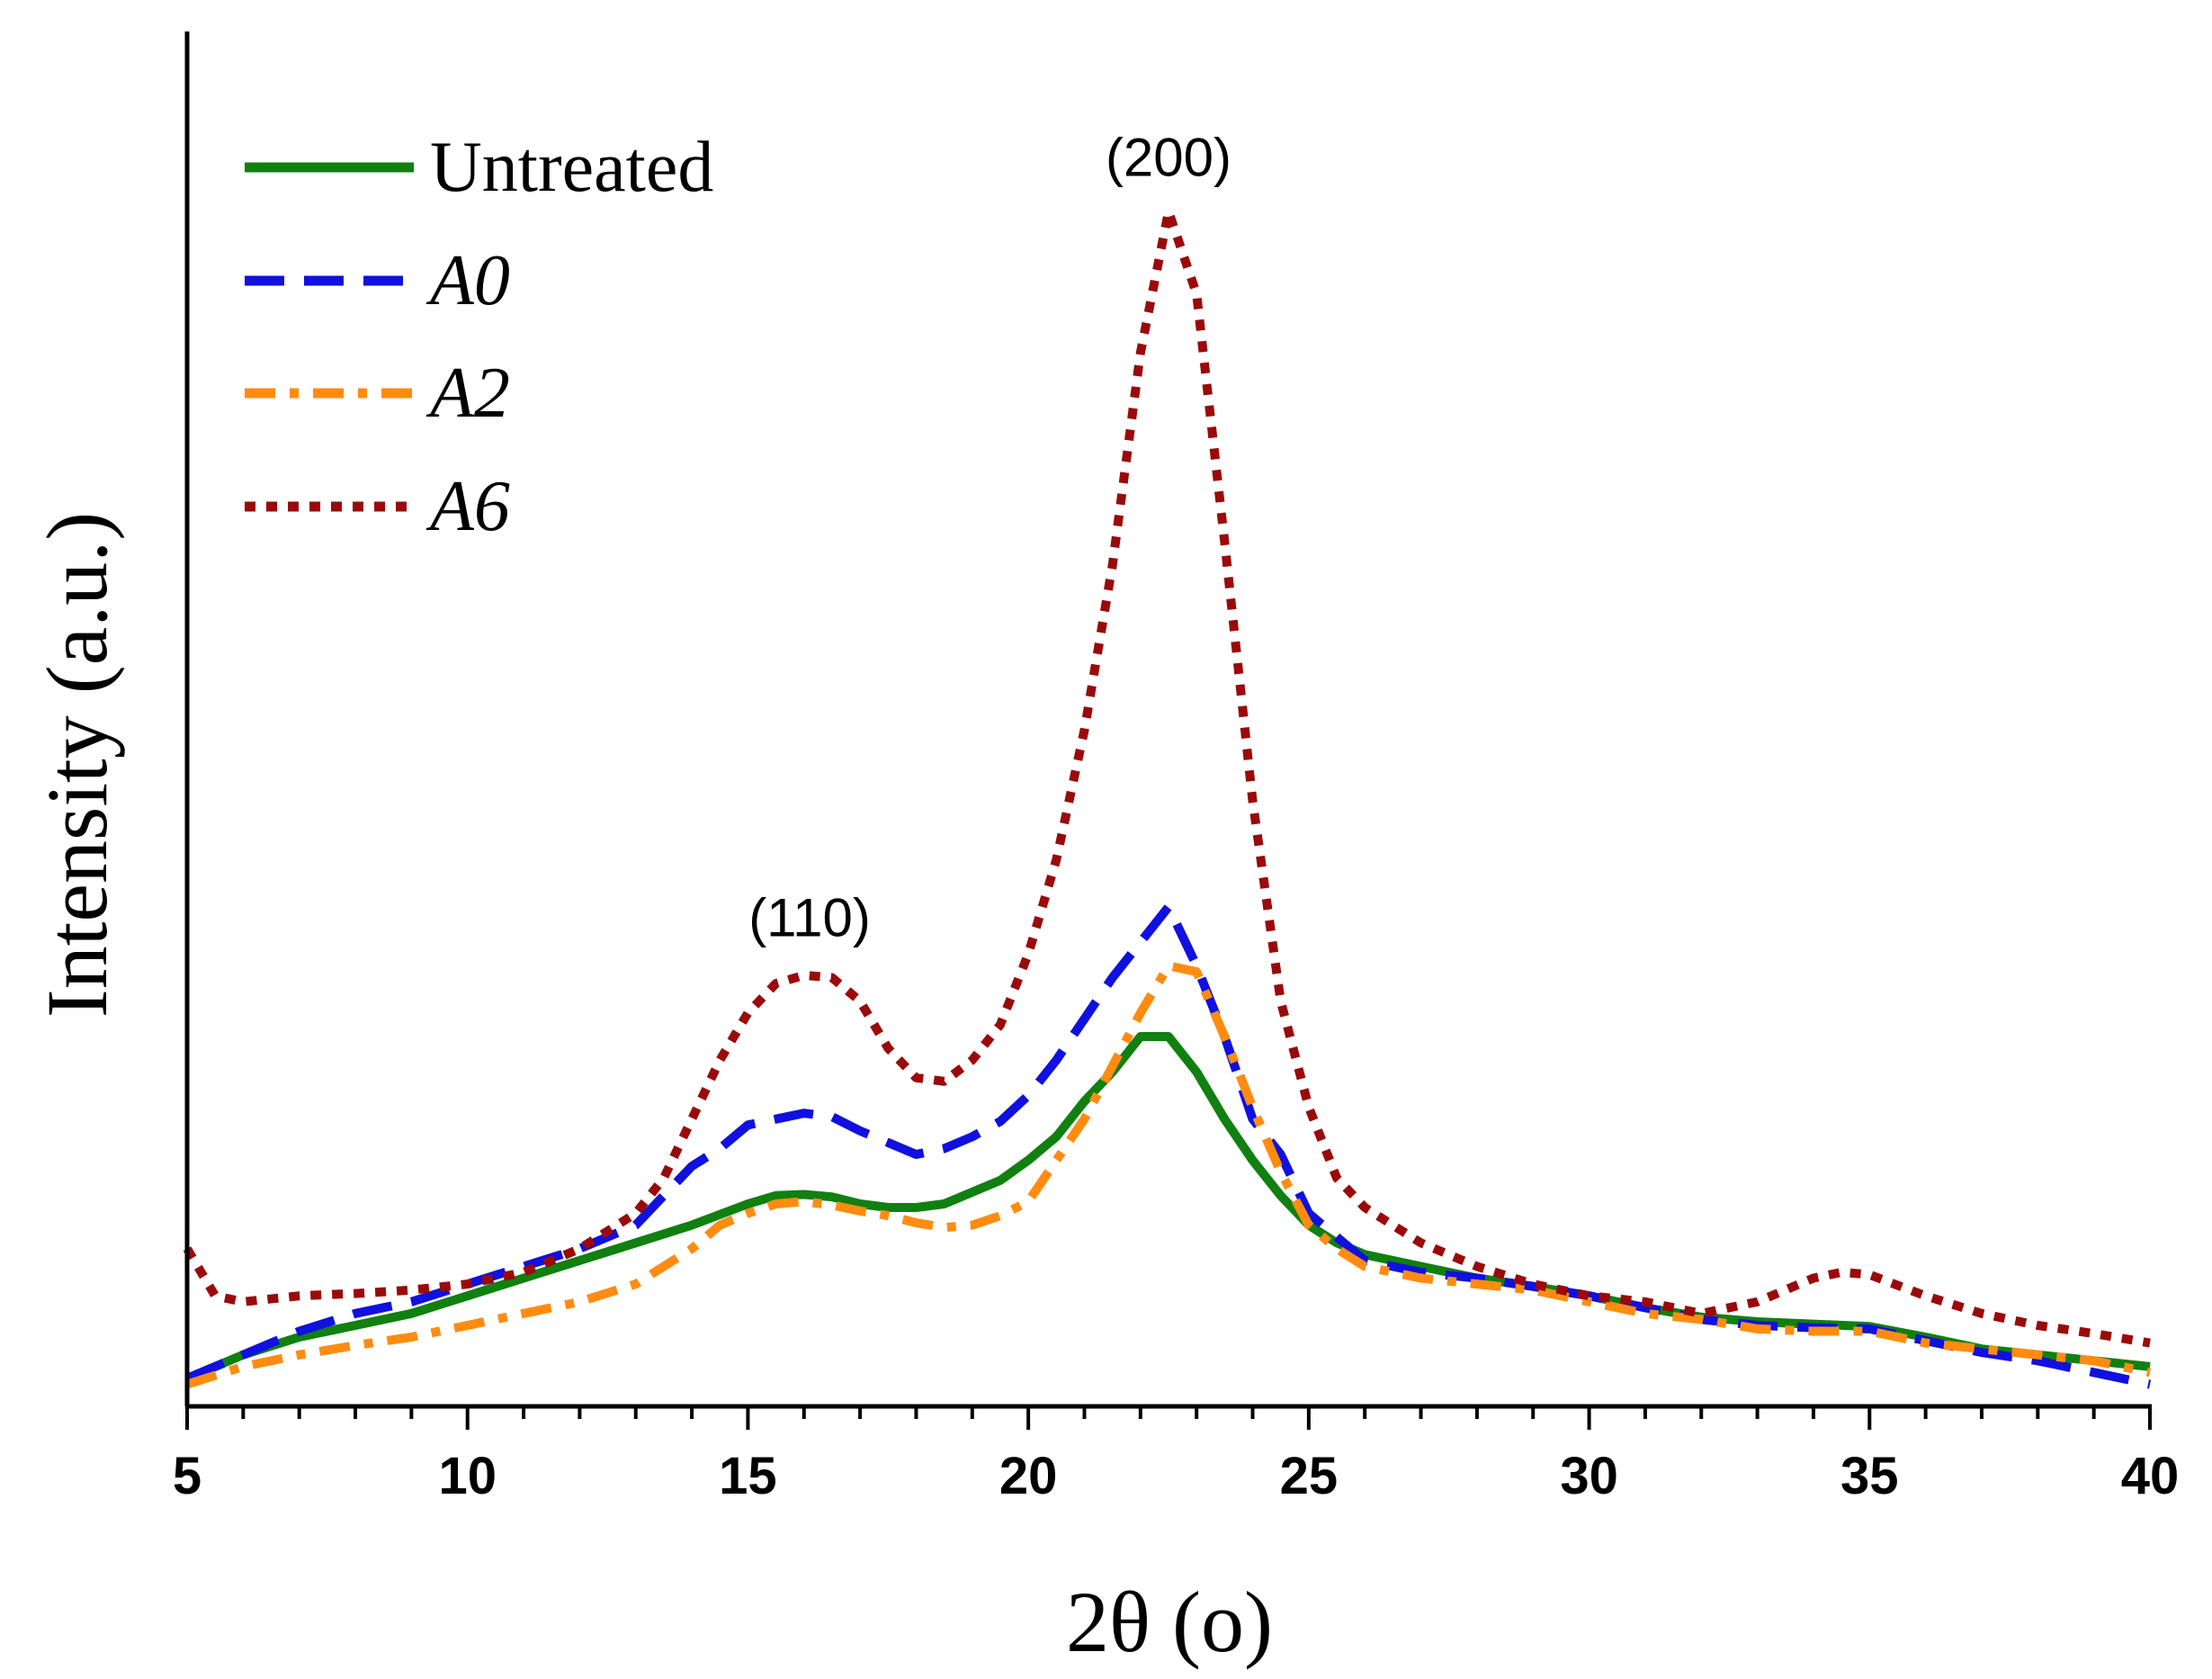 The height and width of the screenshot is (1679, 2212). I want to click on legend-label-a6: A6, so click(467, 506).